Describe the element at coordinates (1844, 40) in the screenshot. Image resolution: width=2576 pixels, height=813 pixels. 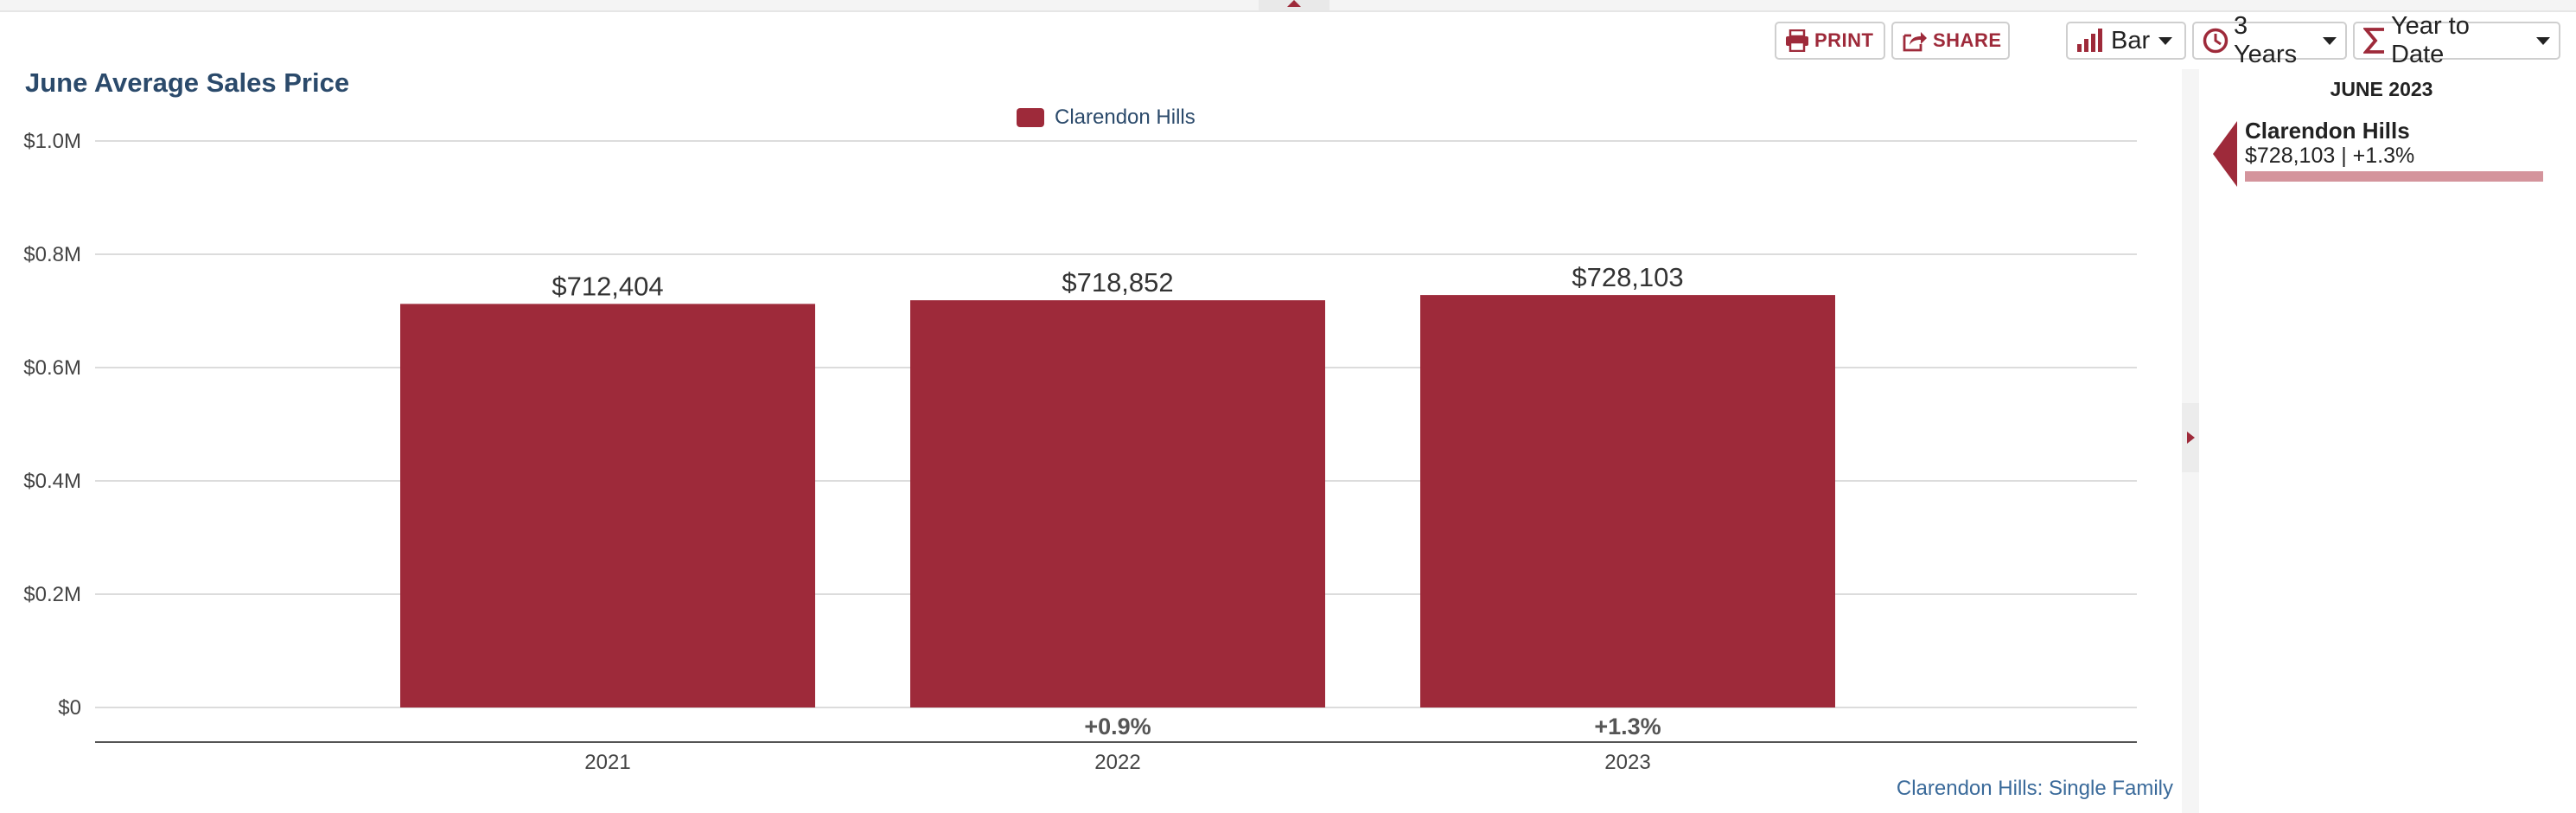
I see `print-label: PRINT` at that location.